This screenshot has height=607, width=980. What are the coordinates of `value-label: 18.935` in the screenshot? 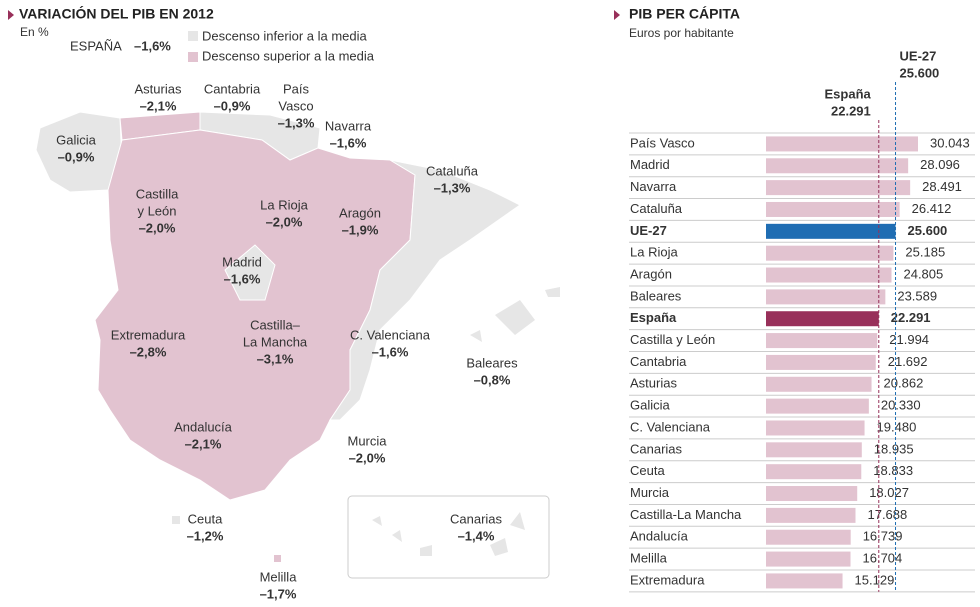 It's located at (894, 448).